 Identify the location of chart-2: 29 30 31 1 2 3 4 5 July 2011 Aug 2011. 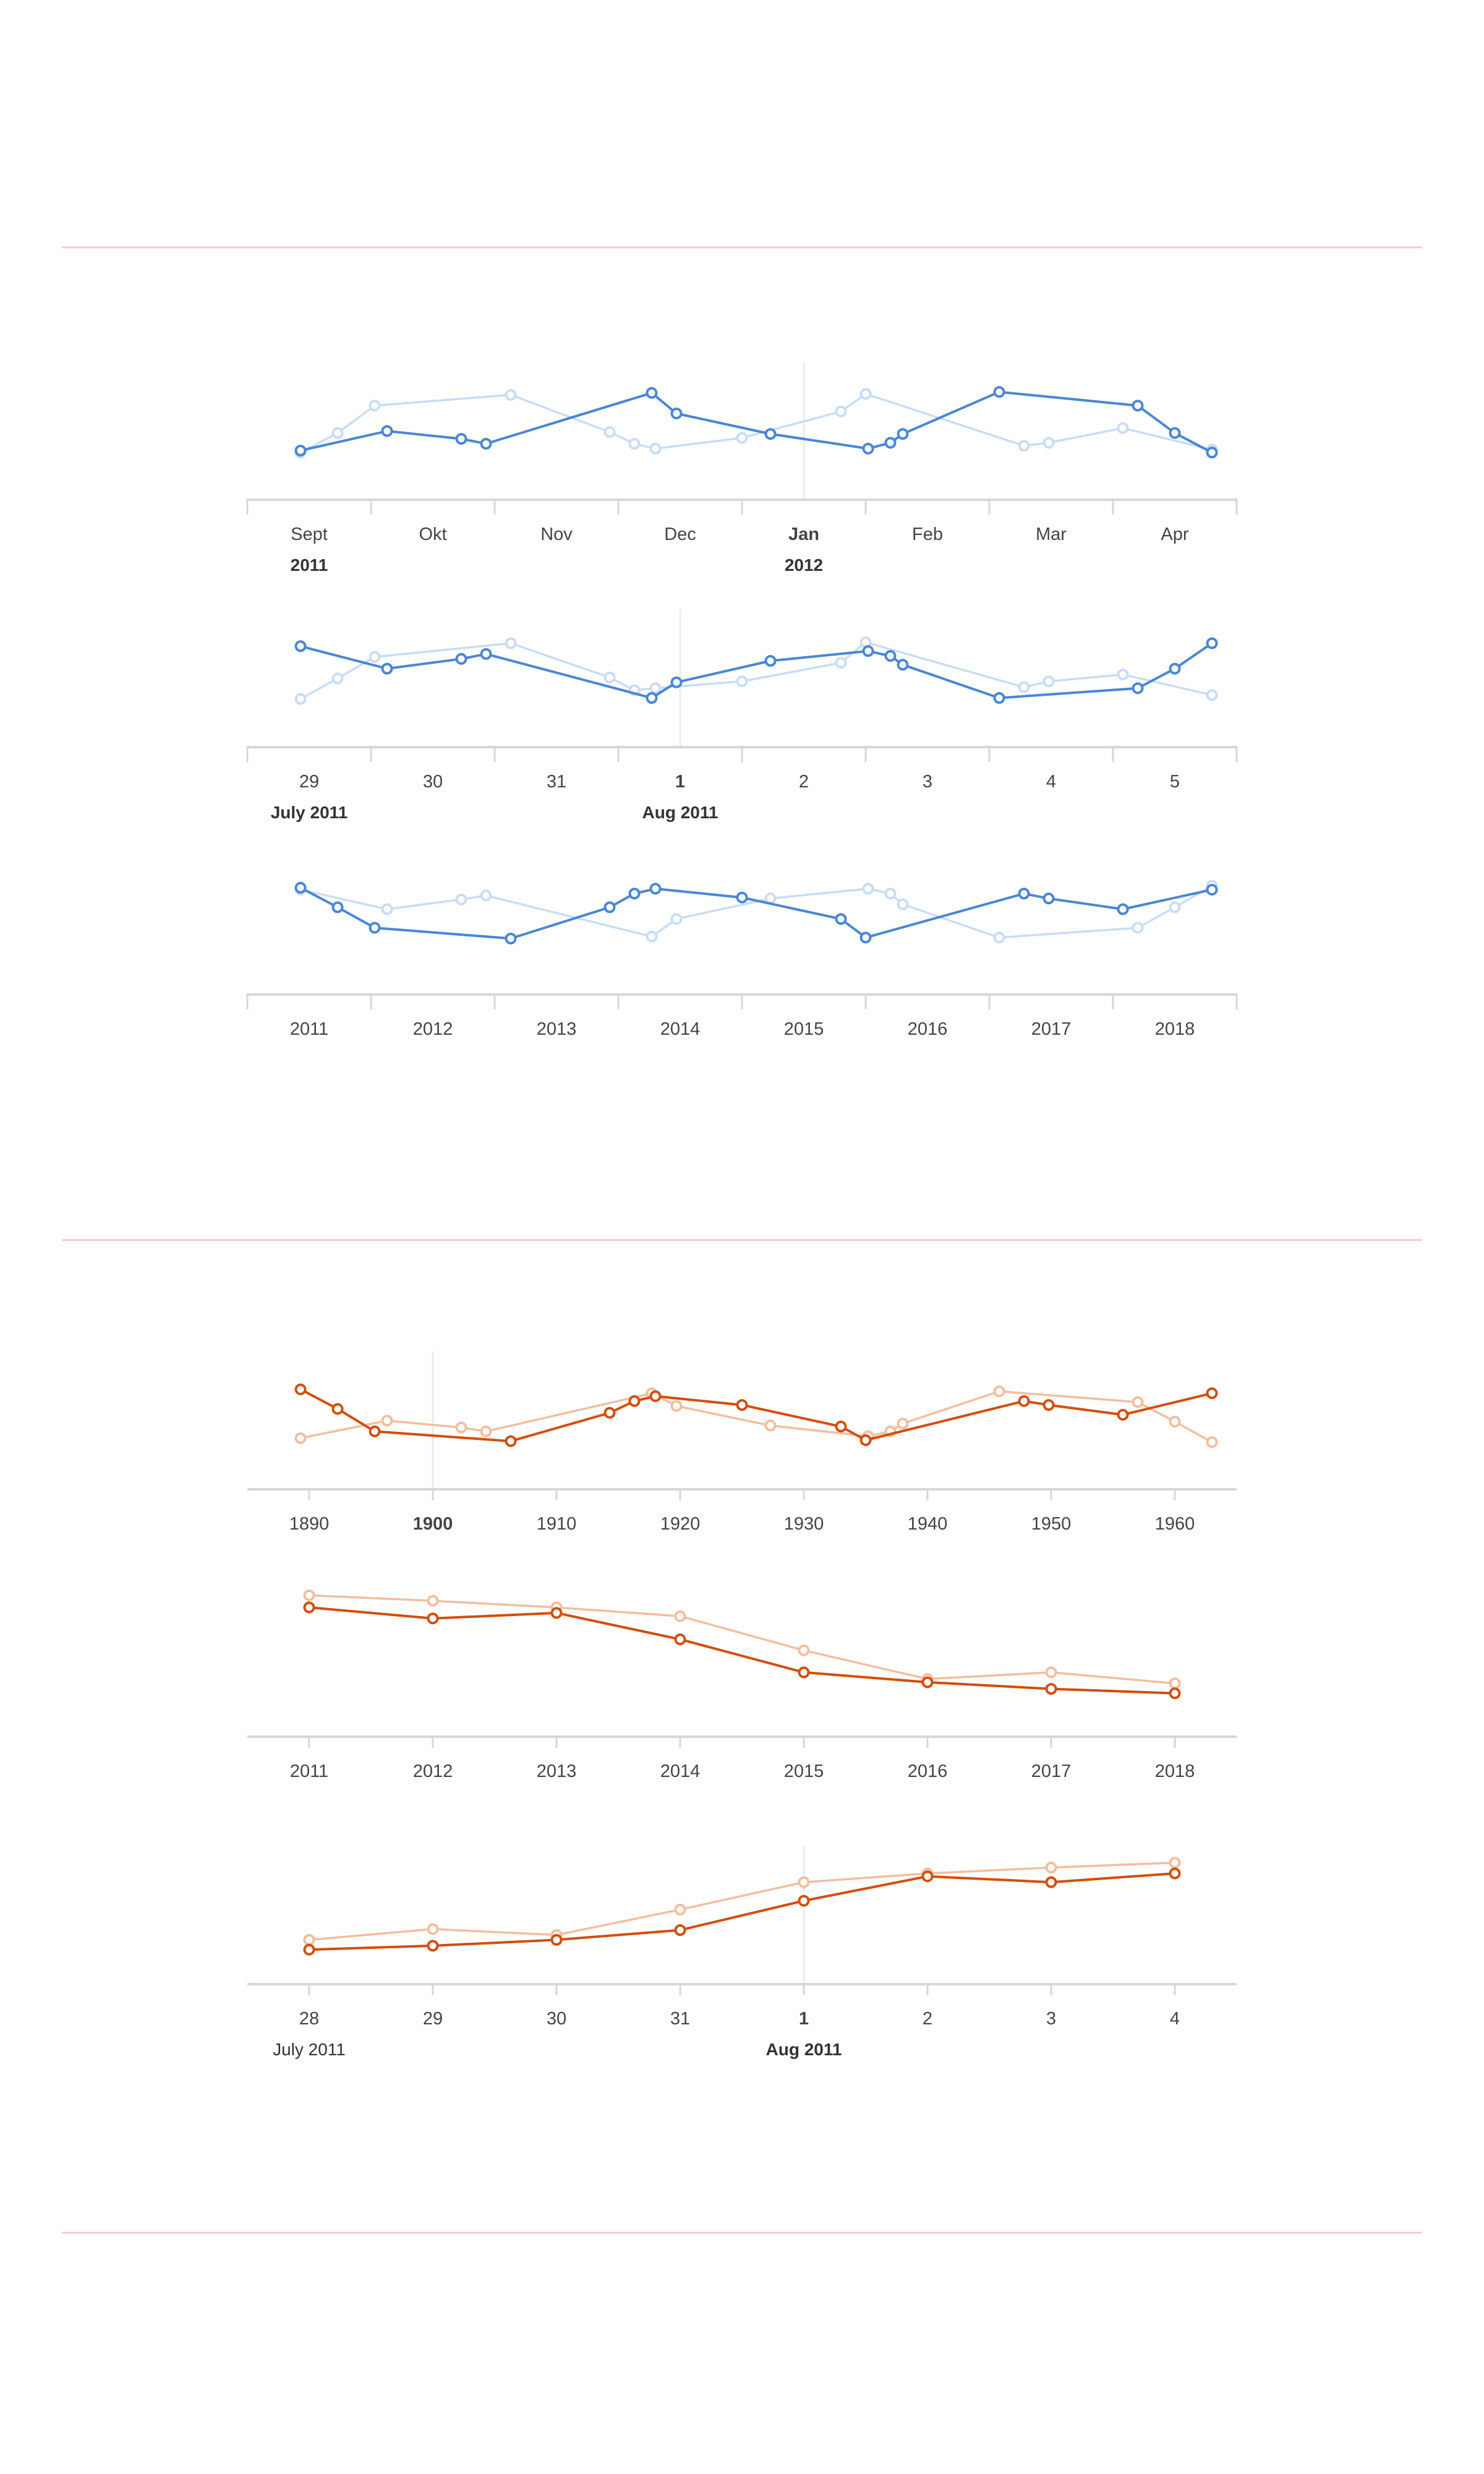
(742, 715).